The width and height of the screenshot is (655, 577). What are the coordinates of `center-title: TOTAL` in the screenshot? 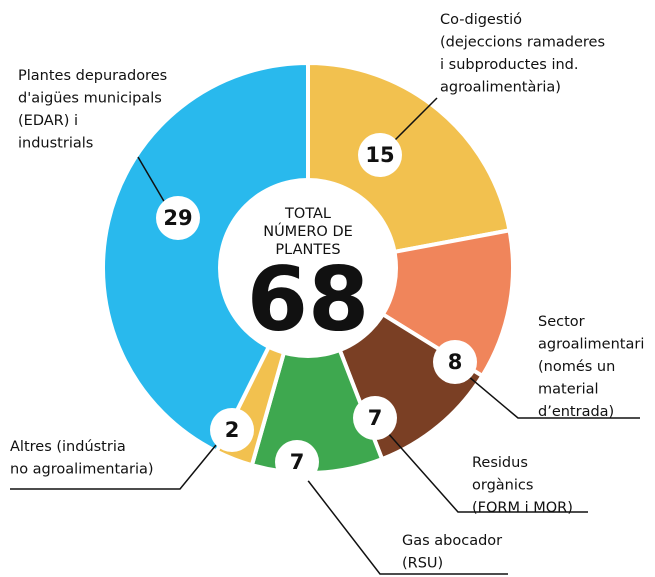 It's located at (307, 214).